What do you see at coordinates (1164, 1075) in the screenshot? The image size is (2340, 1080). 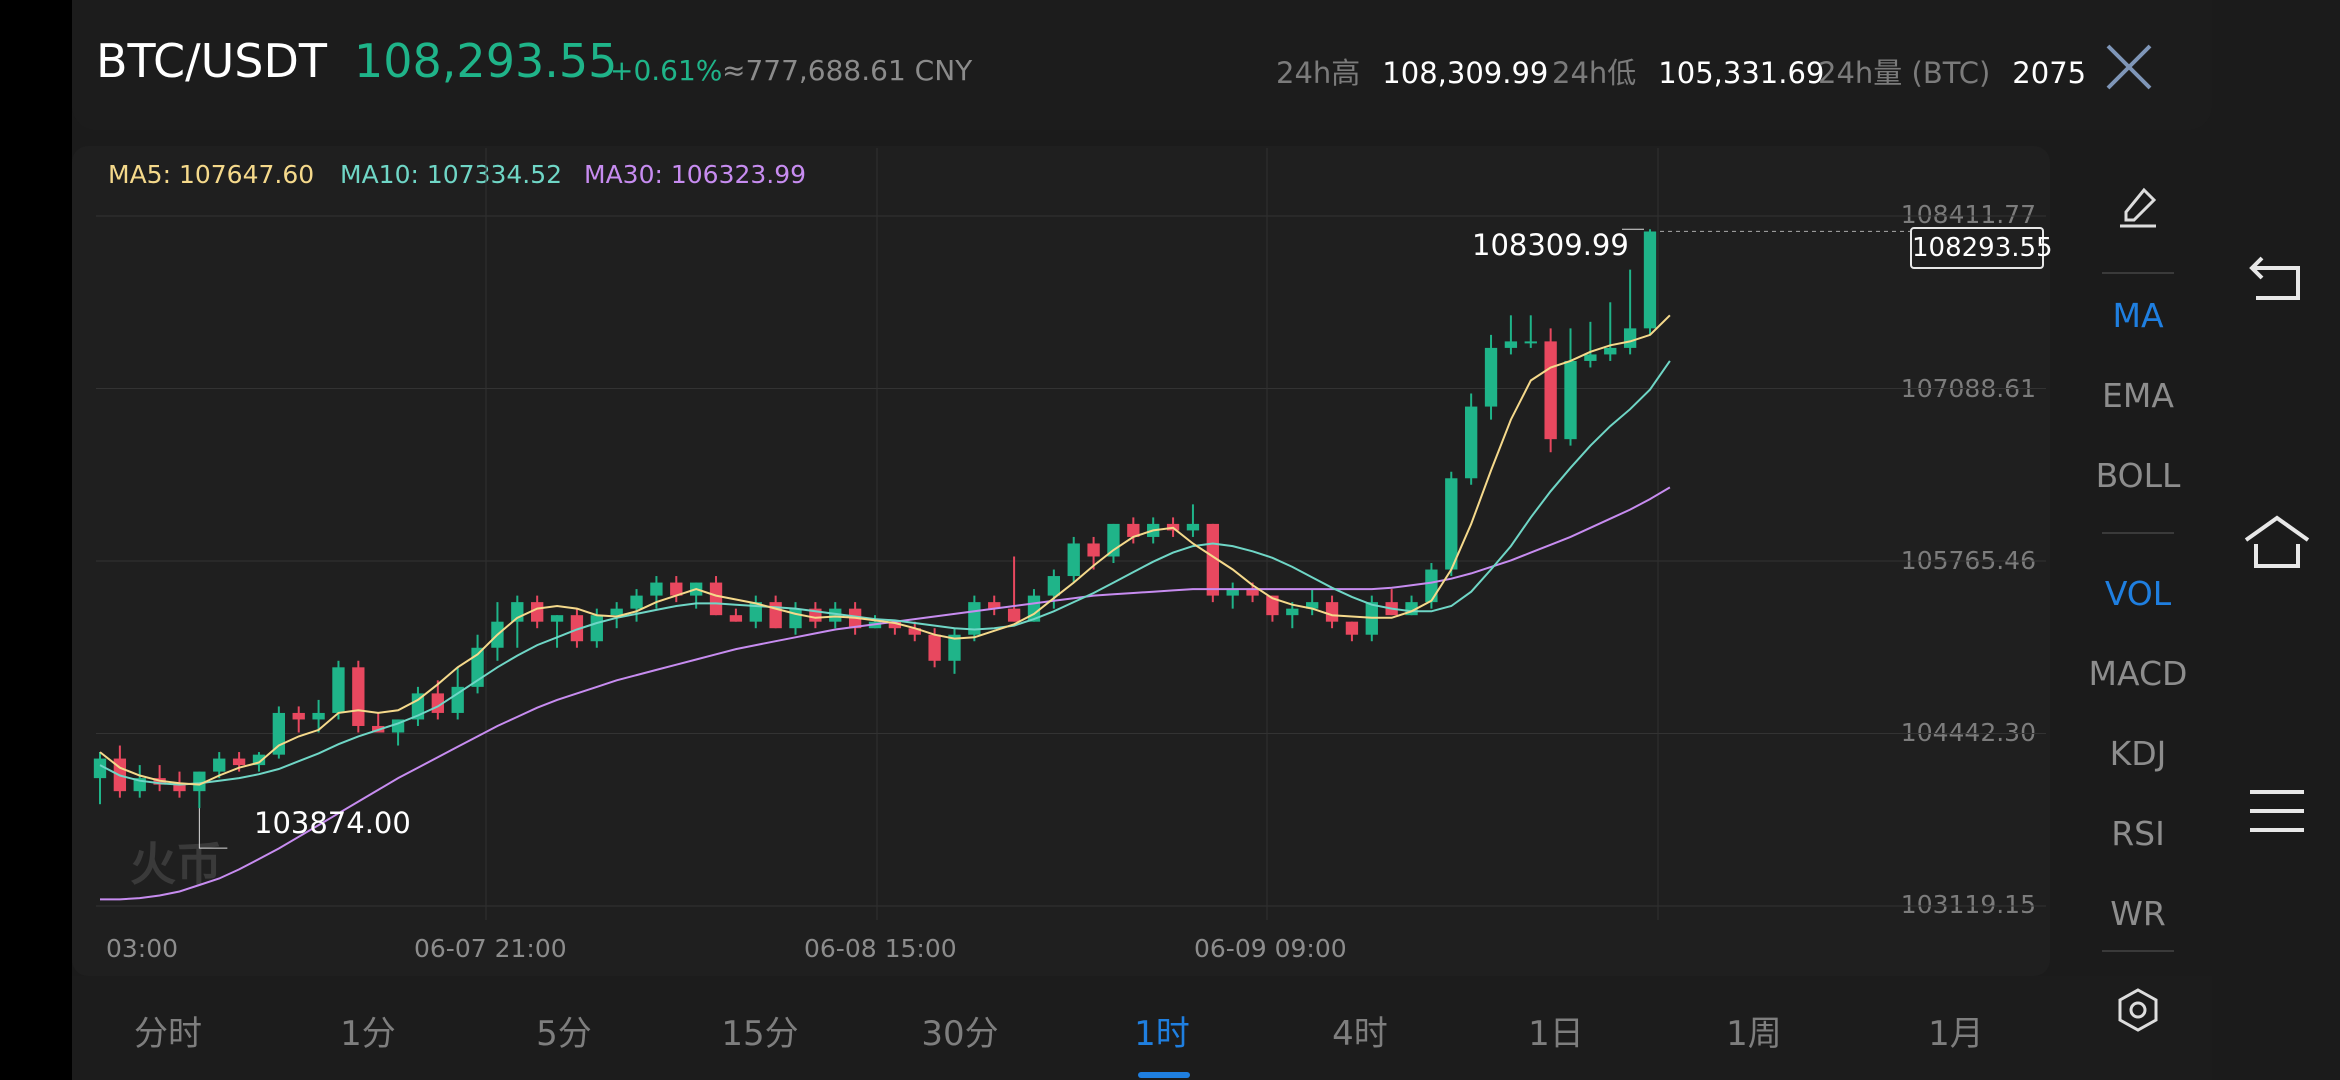 I see `active-tab-indicator` at bounding box center [1164, 1075].